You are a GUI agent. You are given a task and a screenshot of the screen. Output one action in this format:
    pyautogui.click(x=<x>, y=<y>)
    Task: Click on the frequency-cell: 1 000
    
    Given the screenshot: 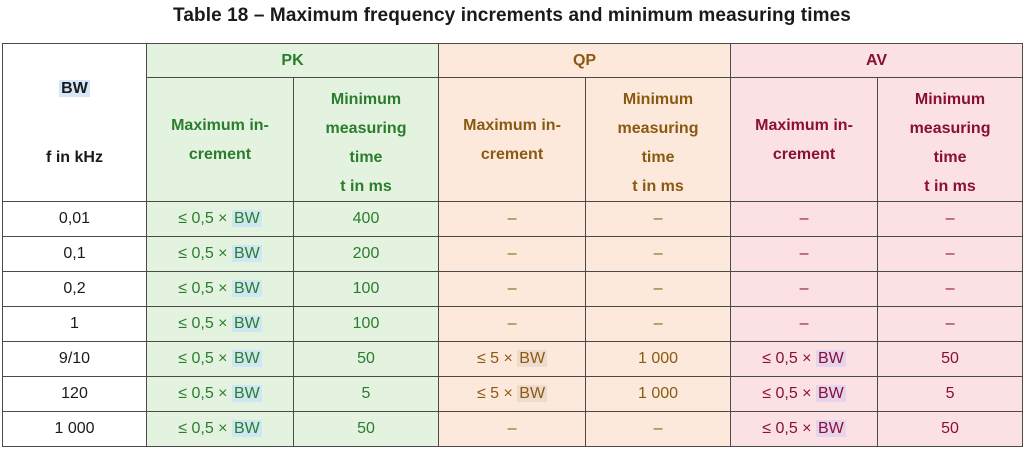 What is the action you would take?
    pyautogui.click(x=74, y=429)
    